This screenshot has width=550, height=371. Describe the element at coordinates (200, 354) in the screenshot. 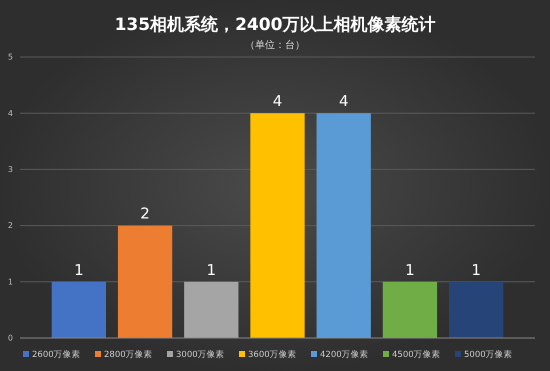

I see `legend-label: 3000万像素` at that location.